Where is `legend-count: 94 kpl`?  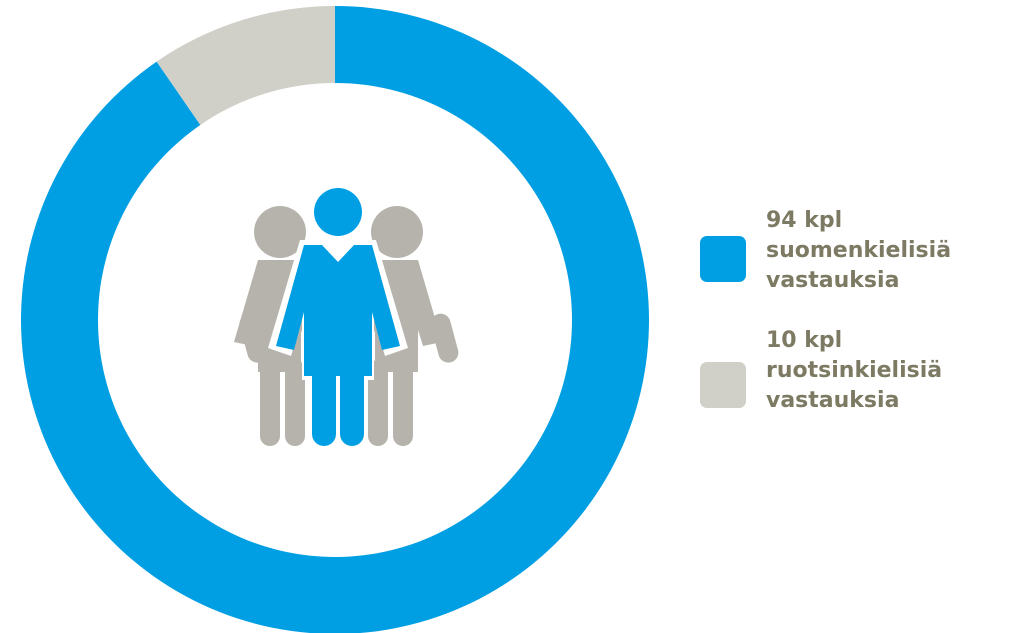 legend-count: 94 kpl is located at coordinates (804, 220).